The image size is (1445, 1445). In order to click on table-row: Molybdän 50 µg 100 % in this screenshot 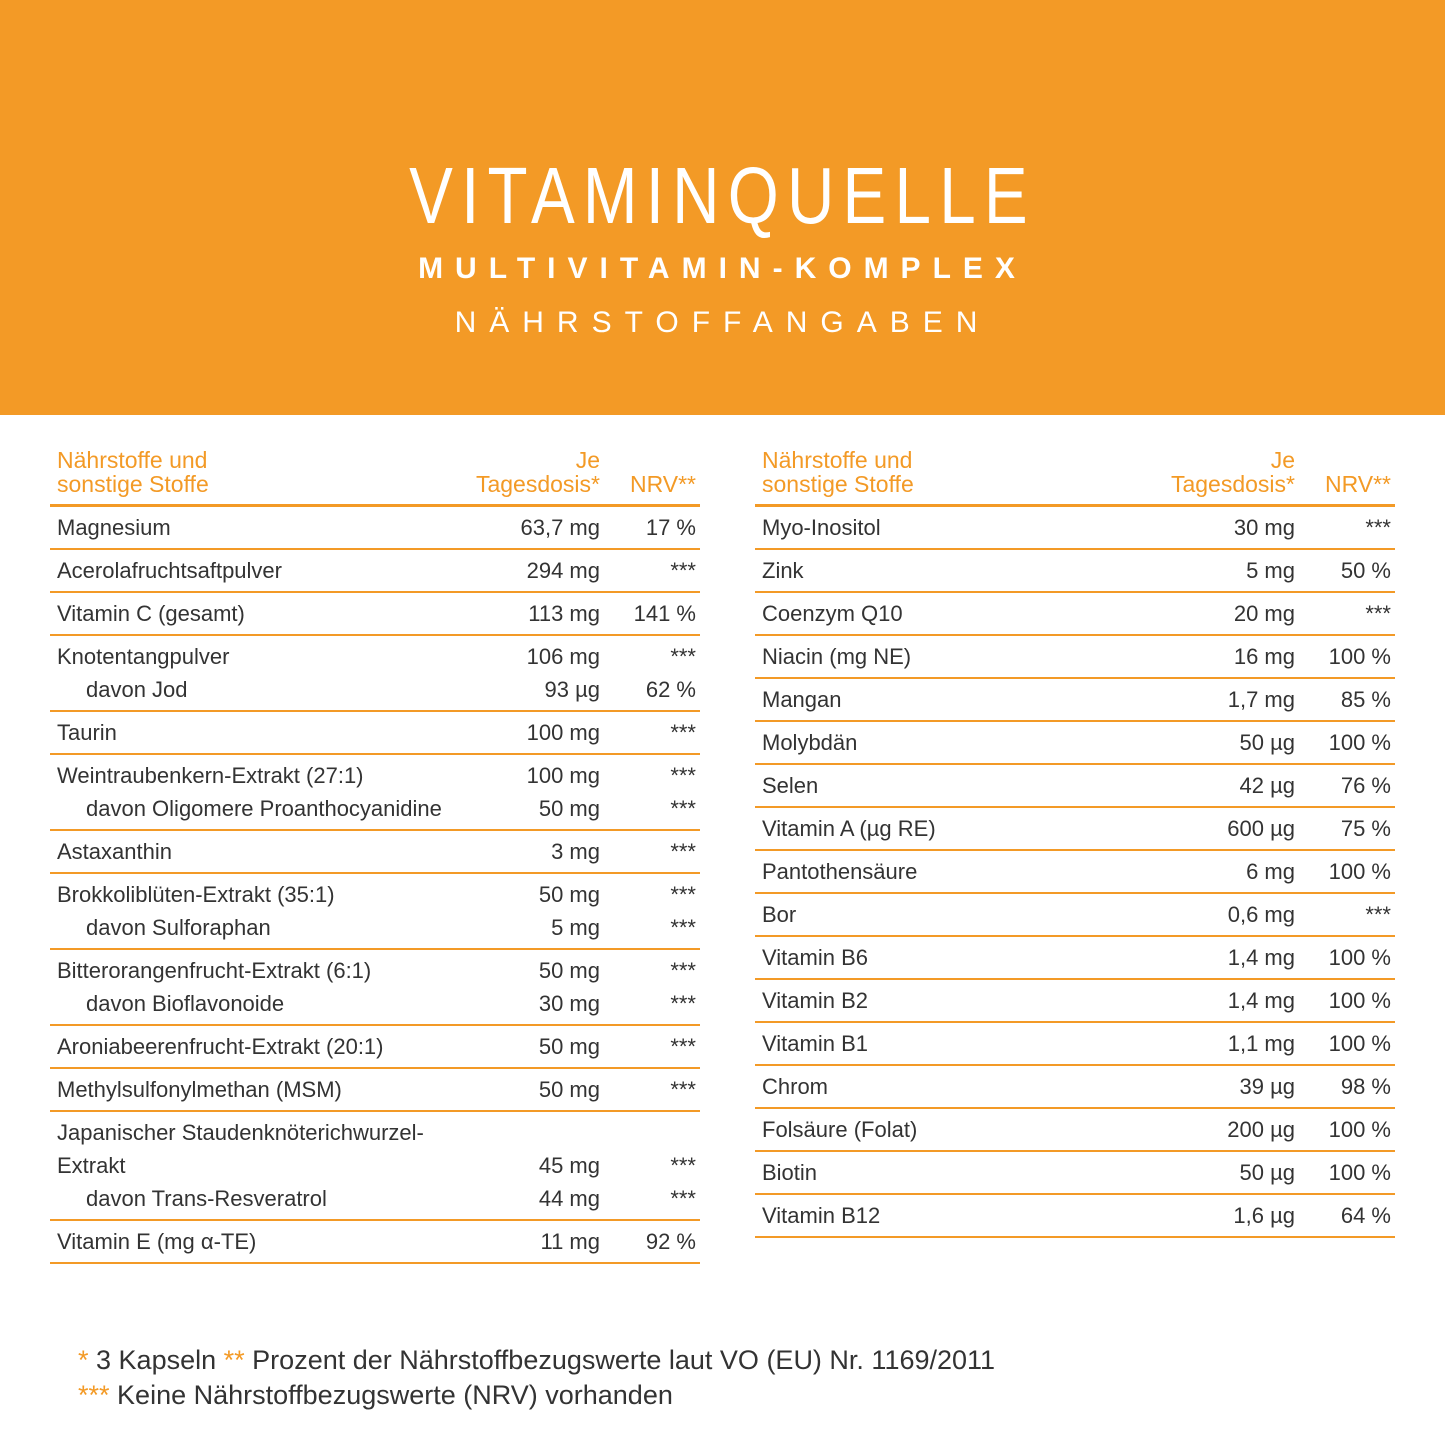, I will do `click(1075, 742)`.